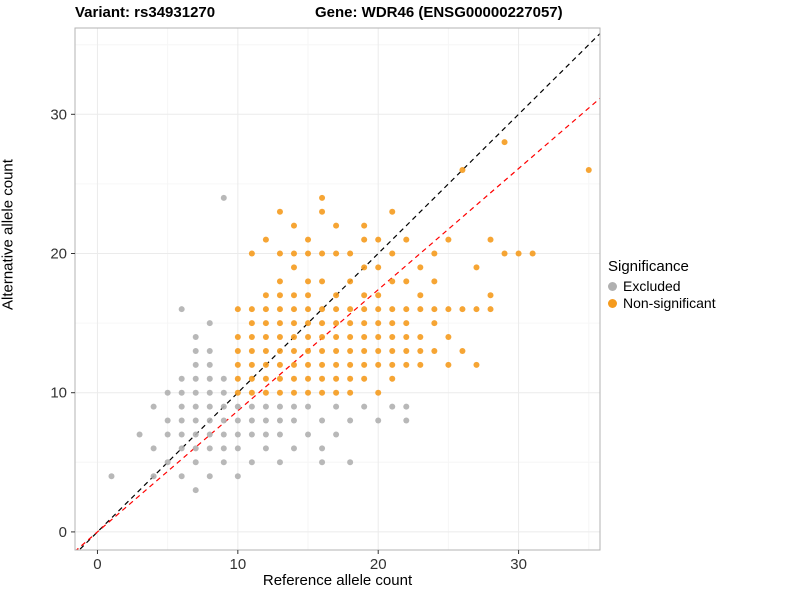 This screenshot has height=600, width=800. Describe the element at coordinates (145, 12) in the screenshot. I see `variant-title: Variant: rs34931270` at that location.